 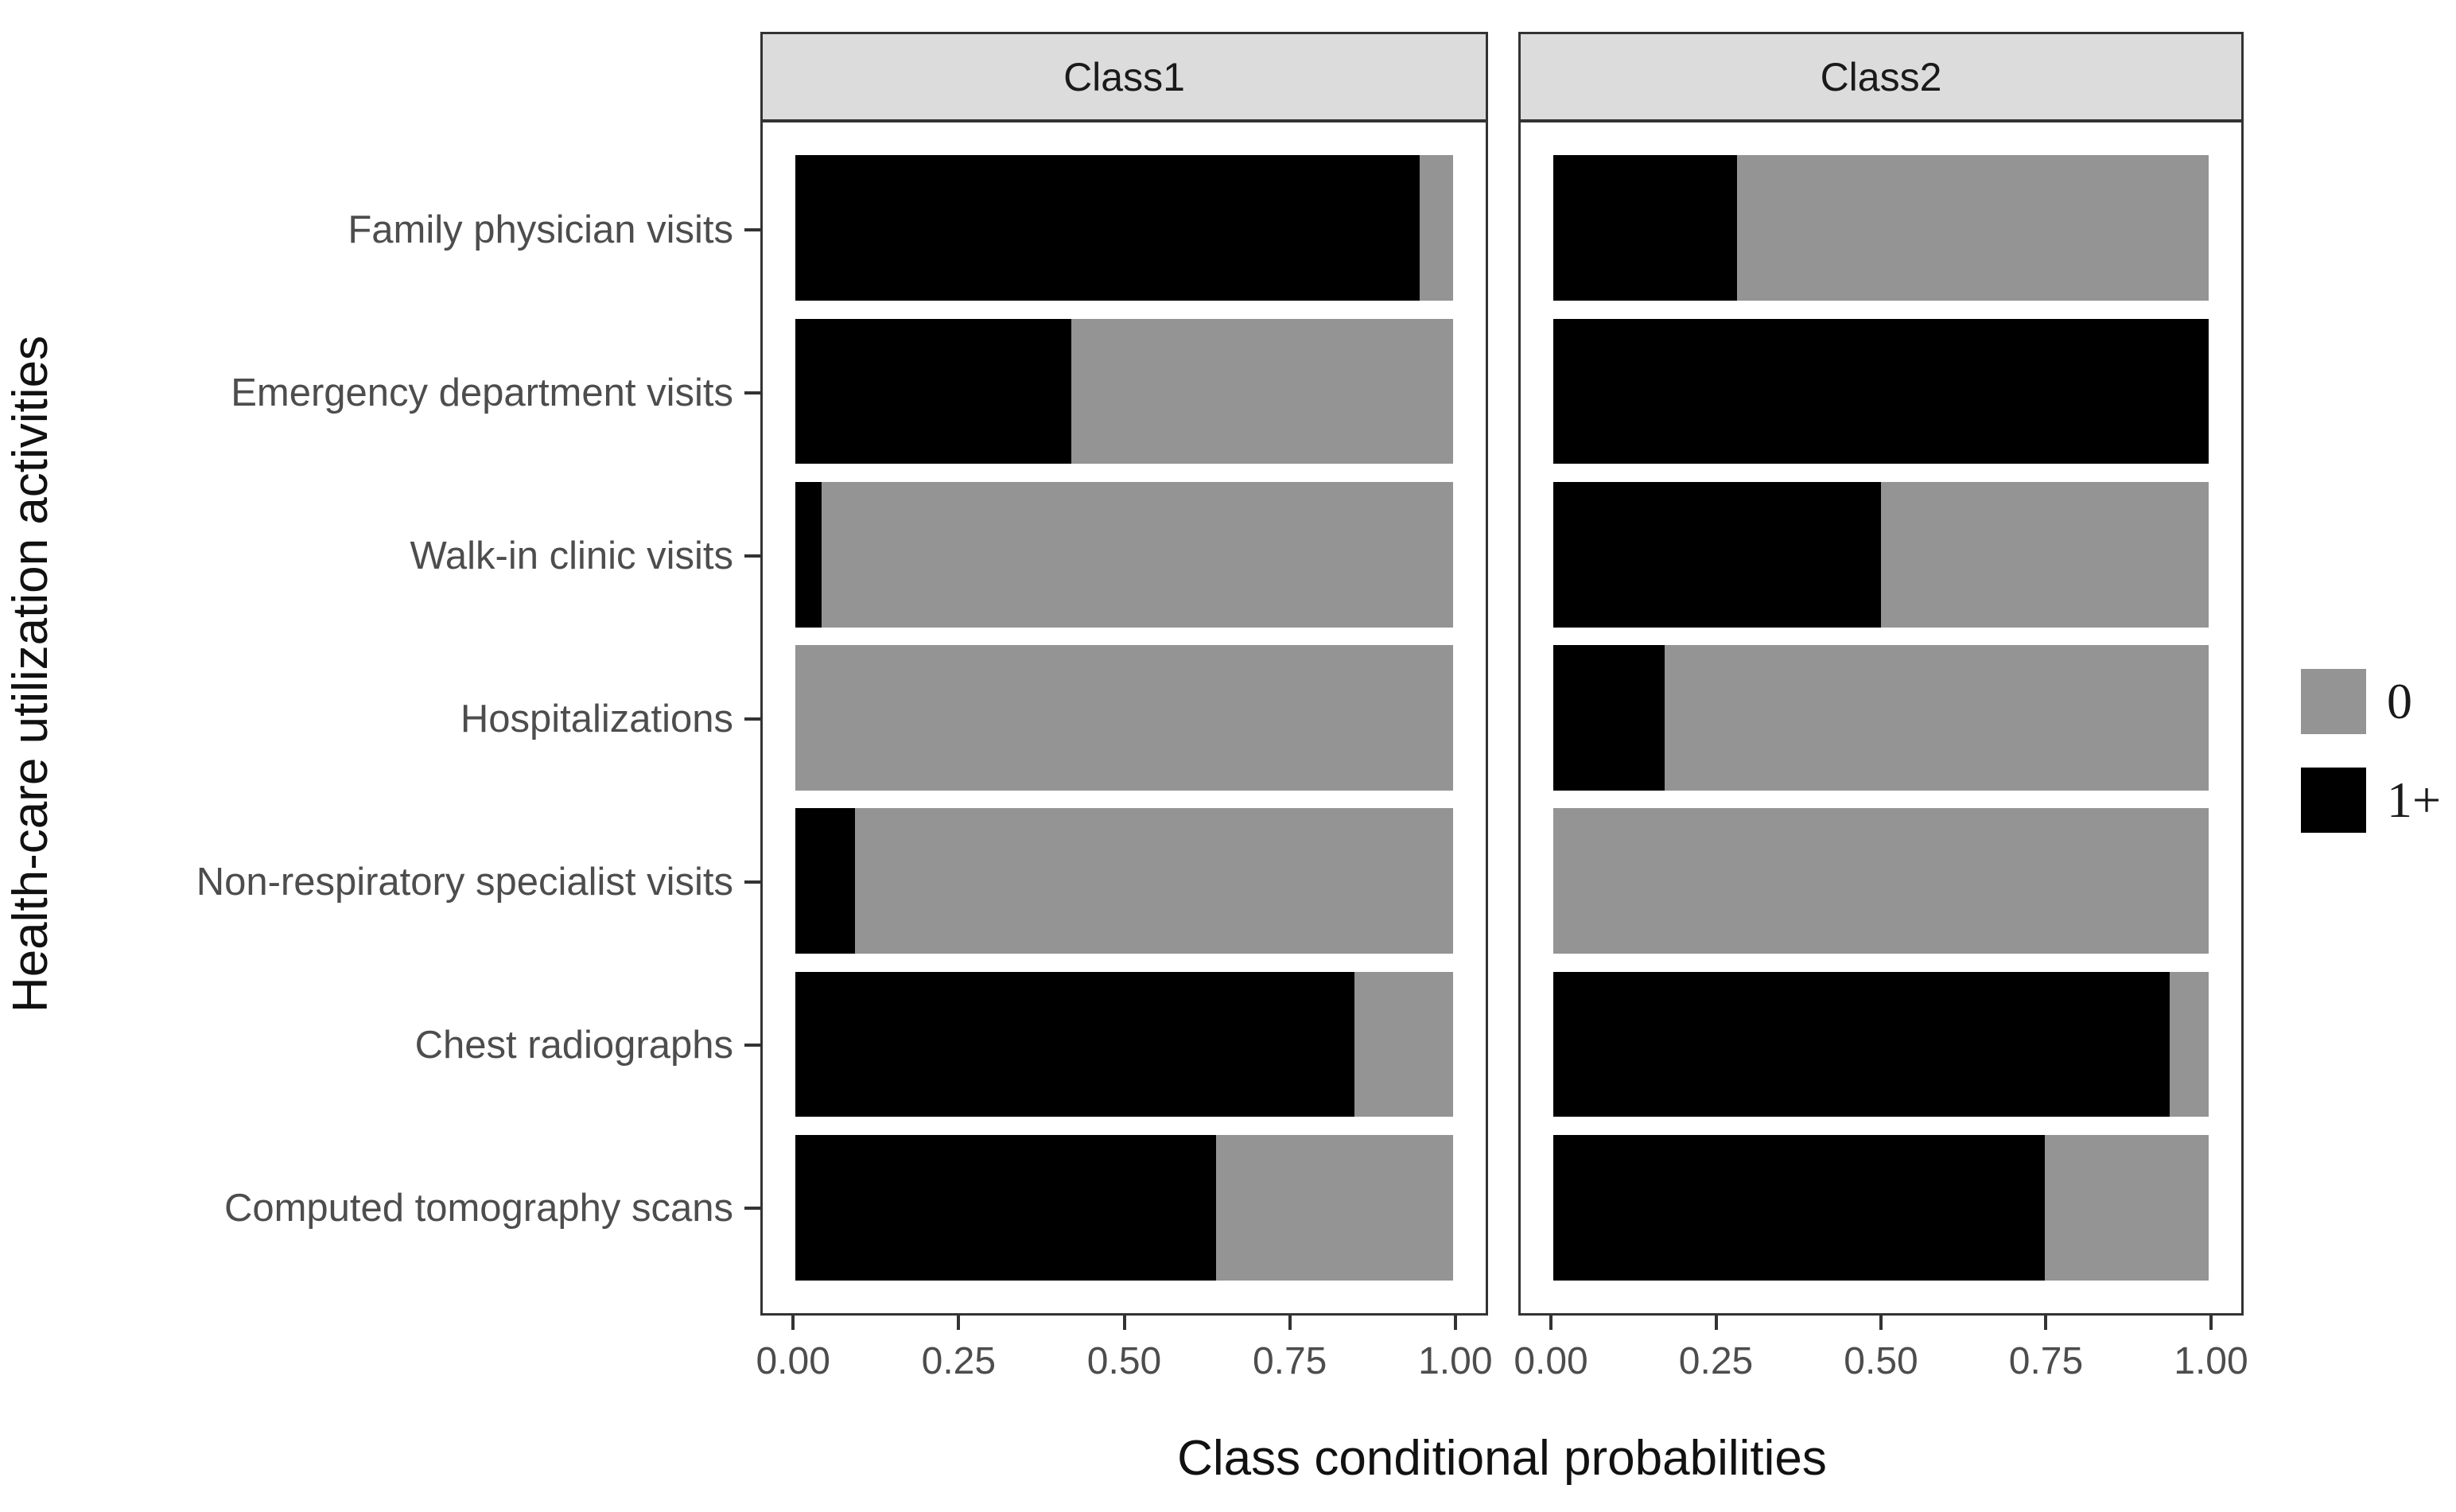 I want to click on facet-strip-class1: Class1, so click(x=1124, y=77).